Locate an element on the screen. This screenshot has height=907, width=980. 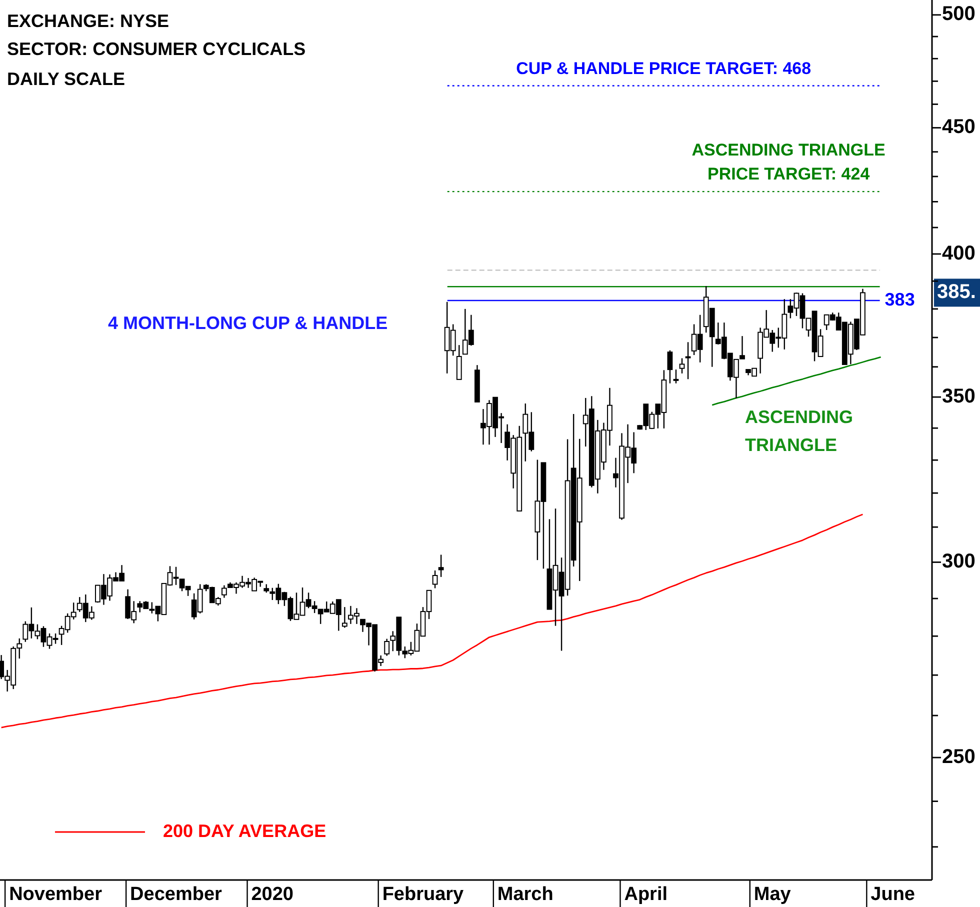
x-tick-label: November is located at coordinates (56, 895).